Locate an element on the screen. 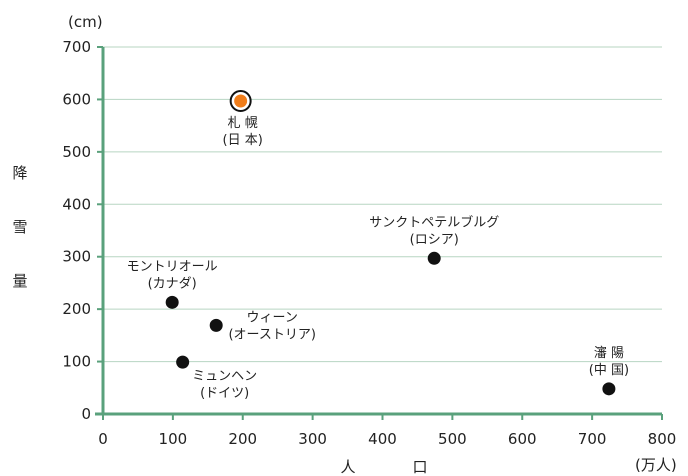 This screenshot has width=688, height=476. y-axis-label-char: 雪 is located at coordinates (19, 227).